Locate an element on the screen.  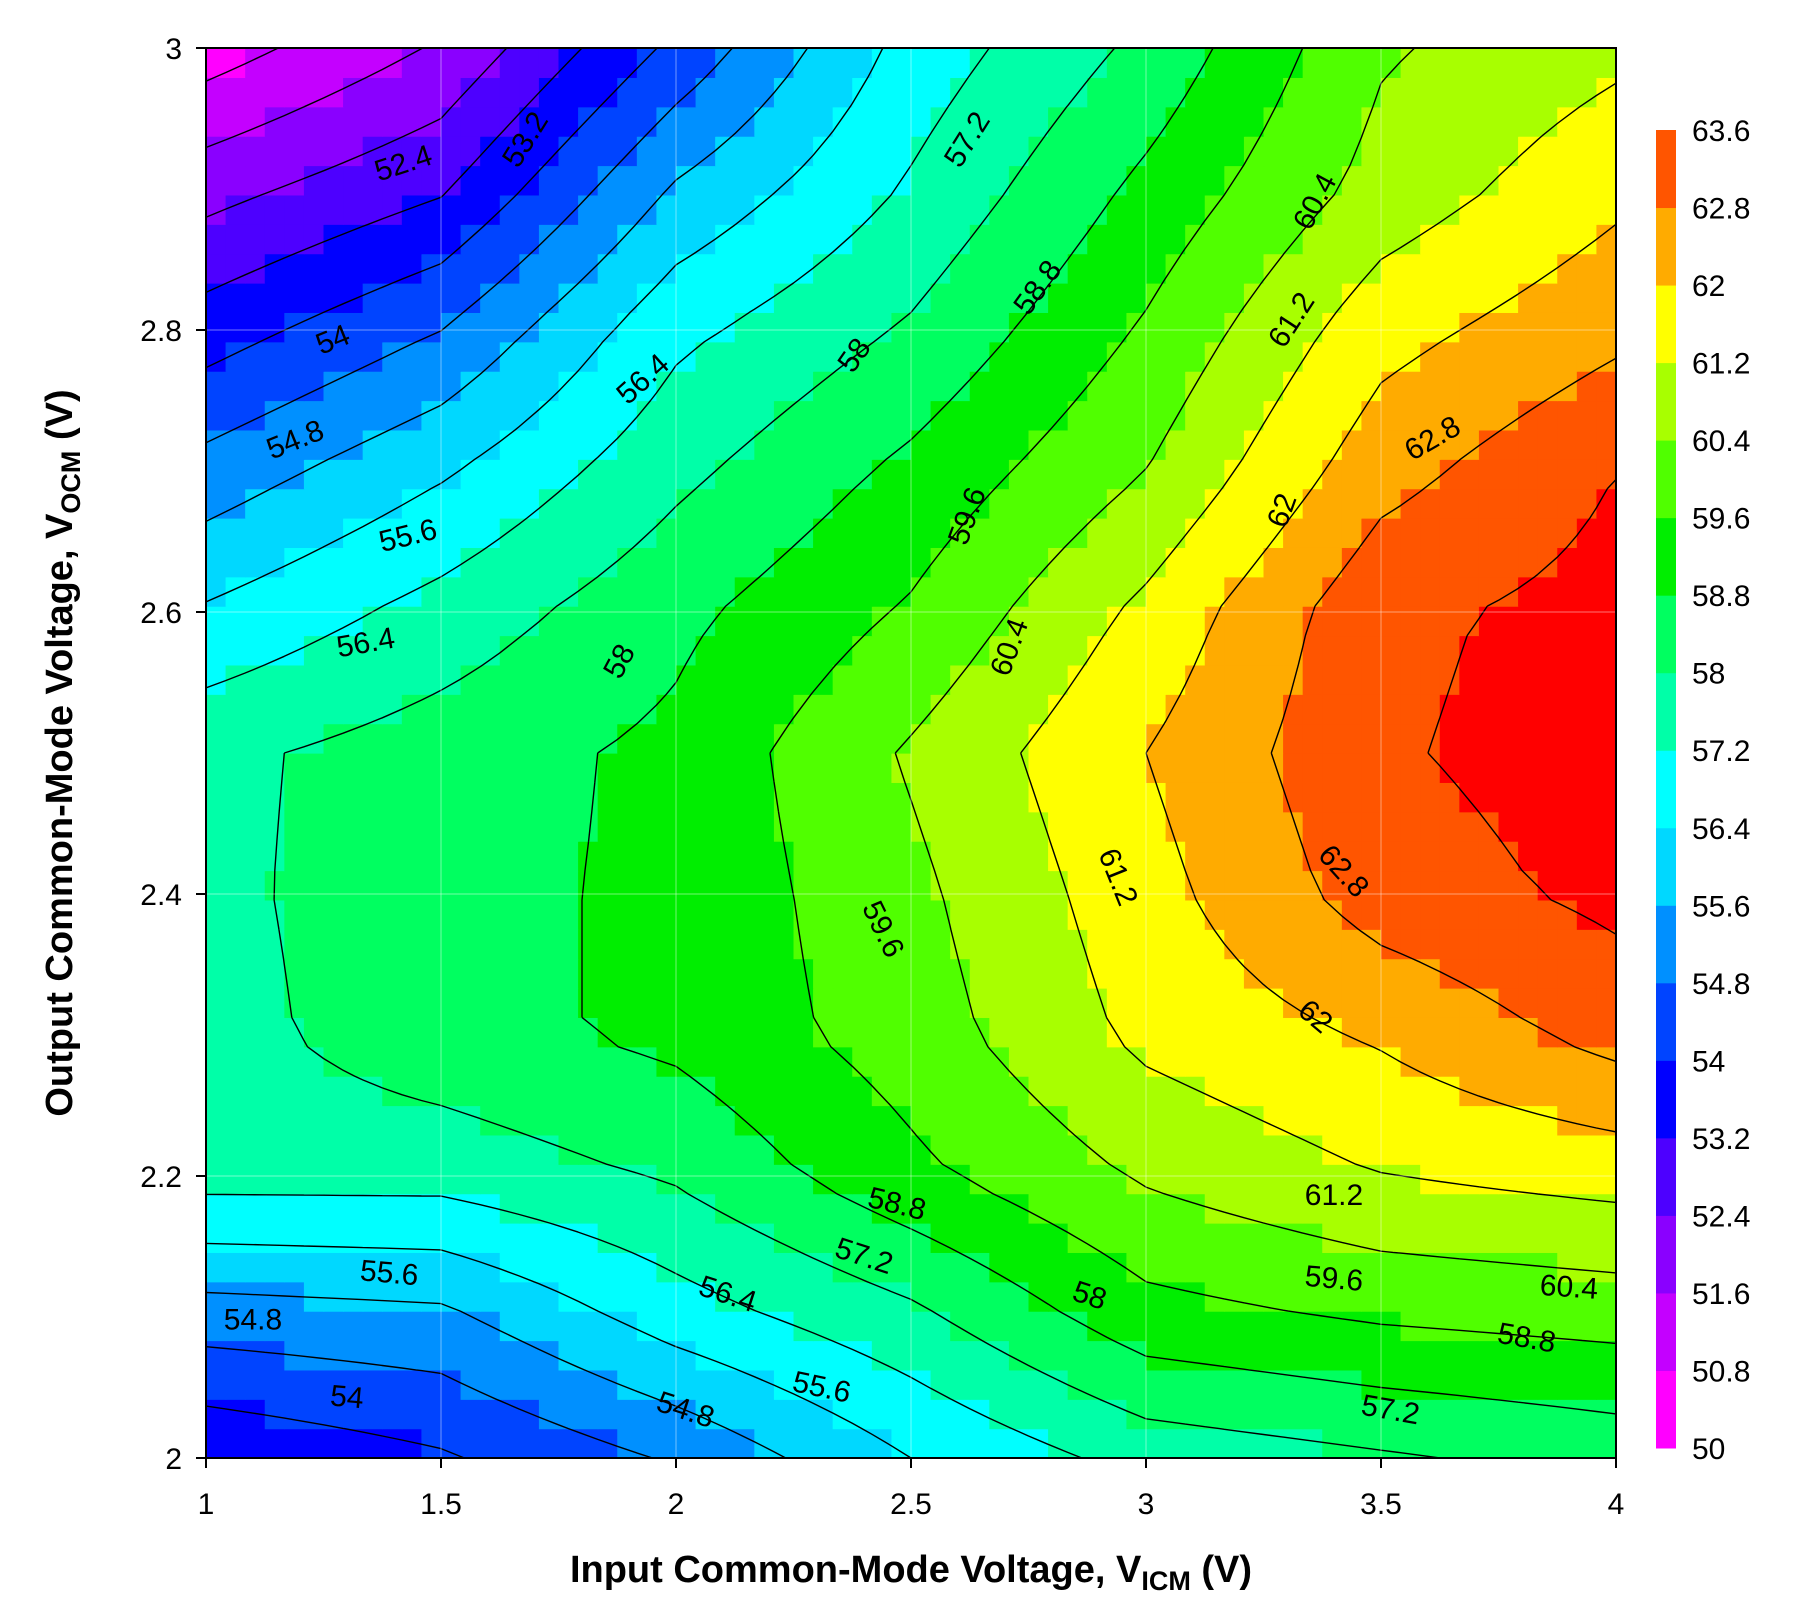
x-tick-label: 2 is located at coordinates (676, 1504).